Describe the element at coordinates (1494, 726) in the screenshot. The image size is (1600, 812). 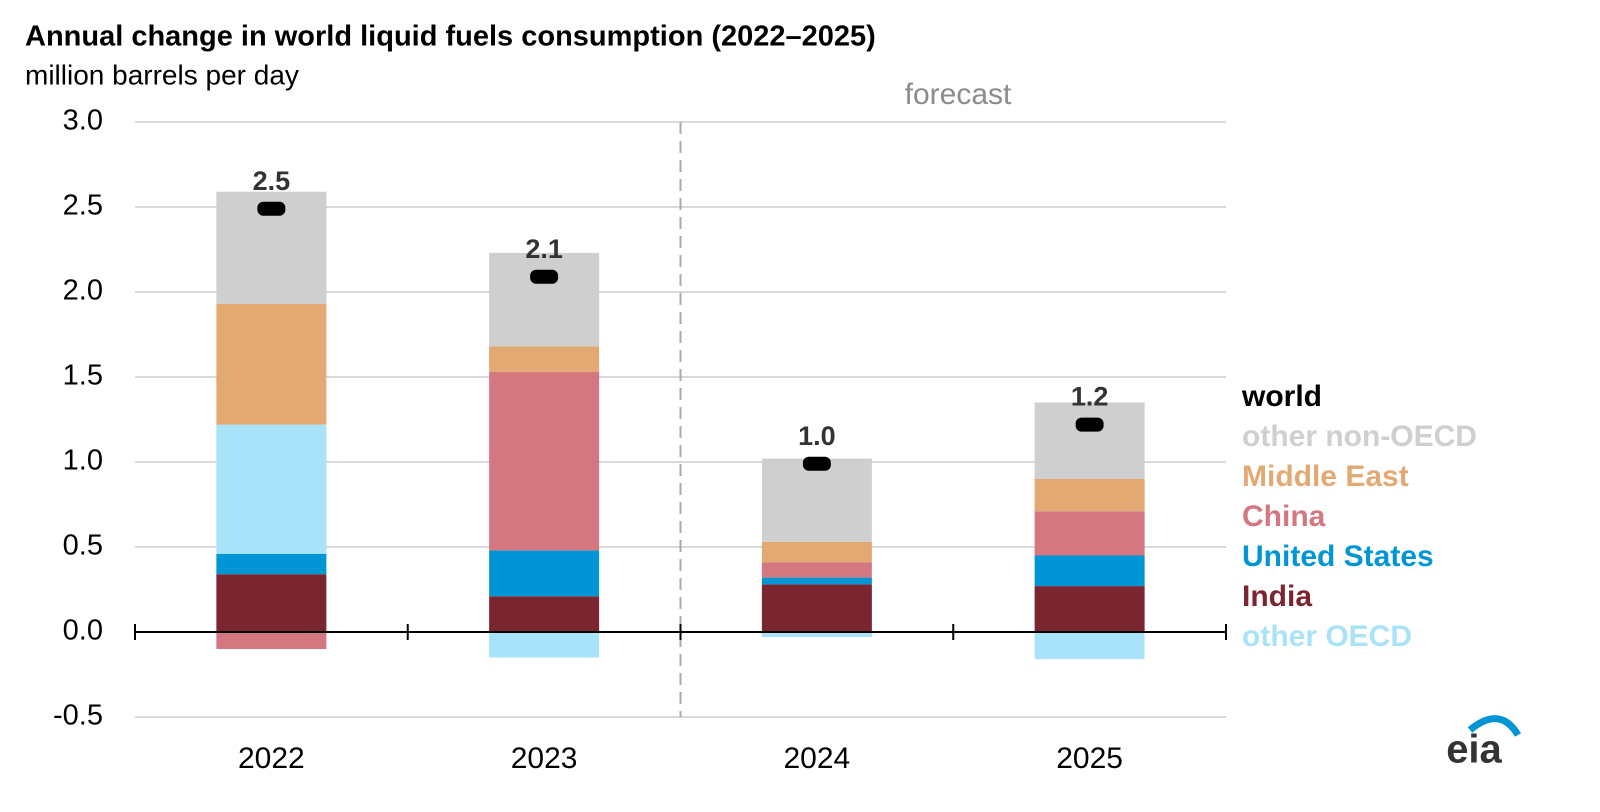
I see `logo-arc` at that location.